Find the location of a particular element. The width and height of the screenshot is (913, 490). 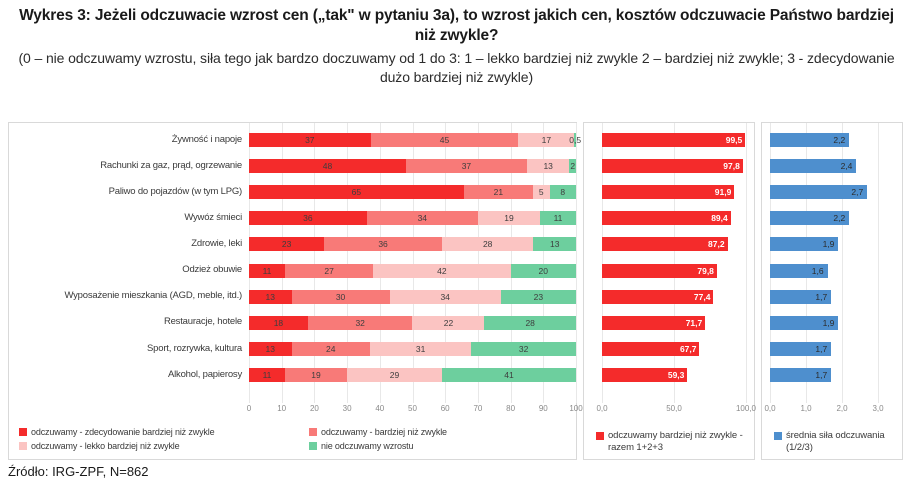

value-bar: 2,7 is located at coordinates (819, 192).